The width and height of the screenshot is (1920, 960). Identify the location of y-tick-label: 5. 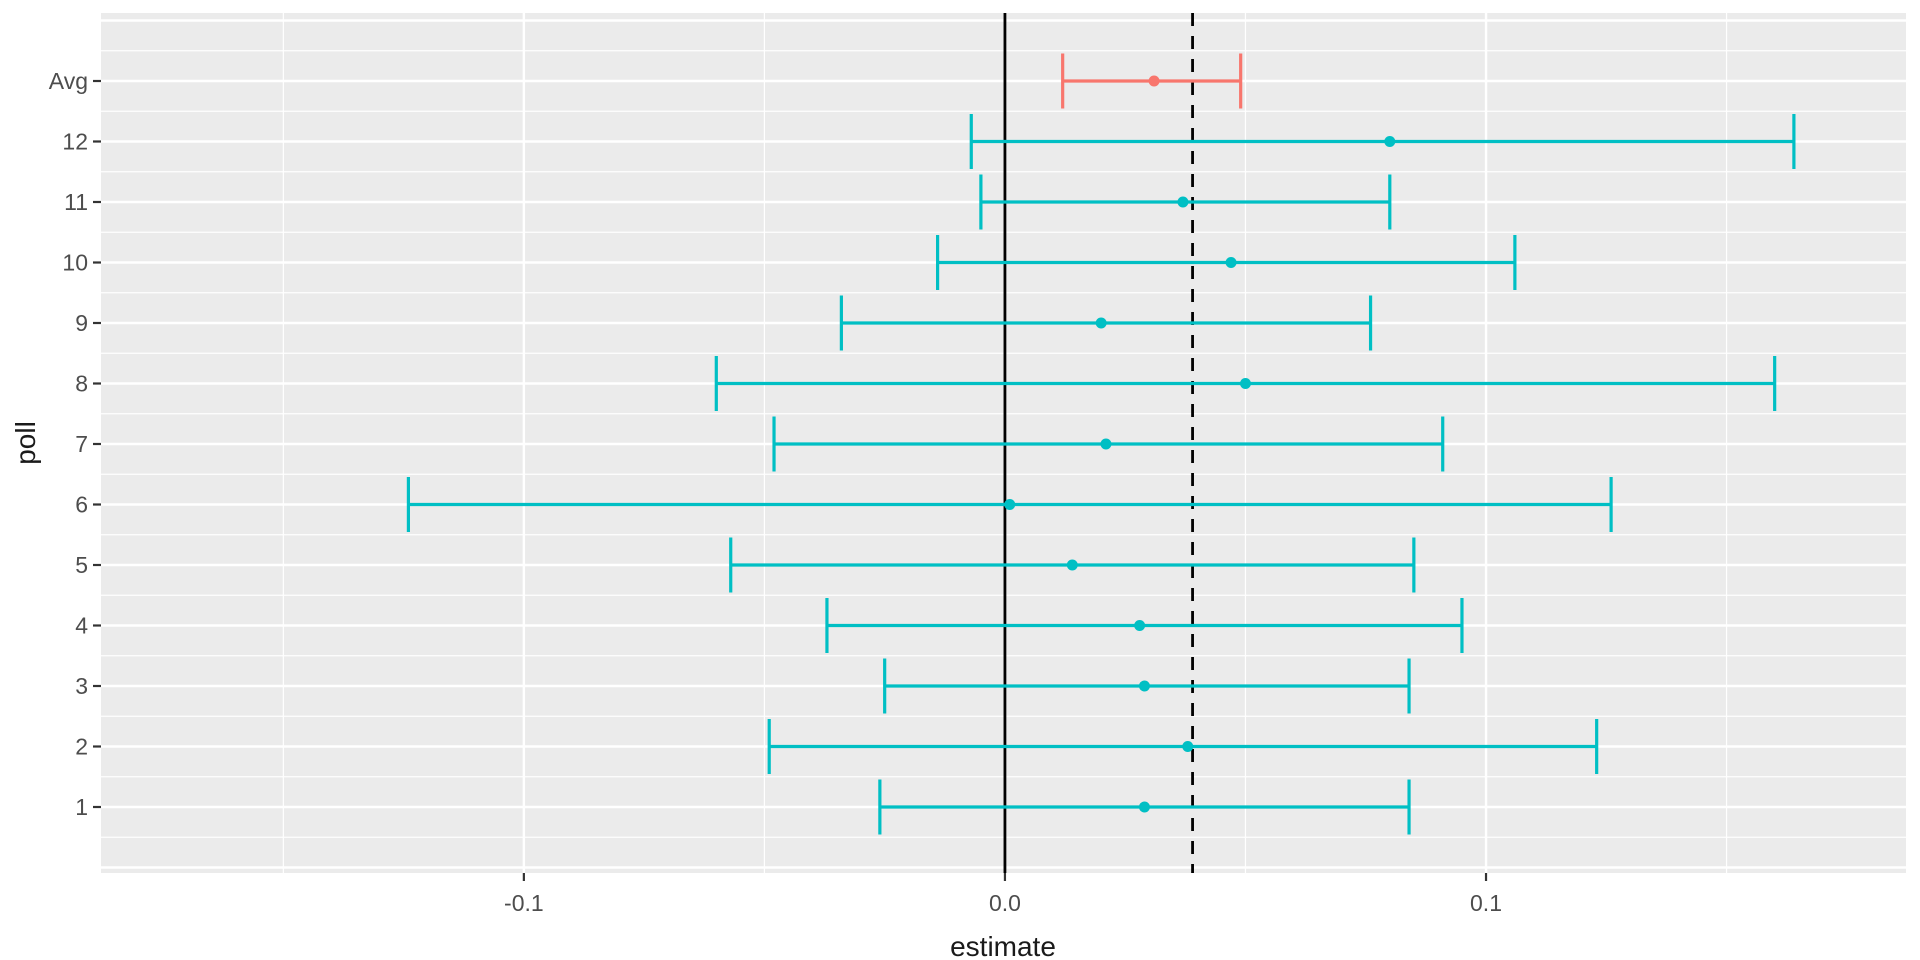
(81, 565).